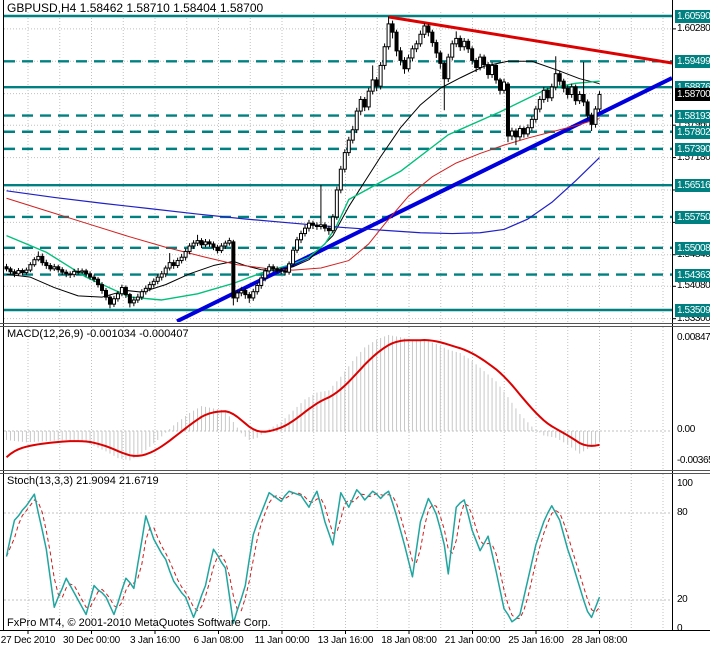  What do you see at coordinates (218, 640) in the screenshot?
I see `time-axis-label: 6 Jan 08:00` at bounding box center [218, 640].